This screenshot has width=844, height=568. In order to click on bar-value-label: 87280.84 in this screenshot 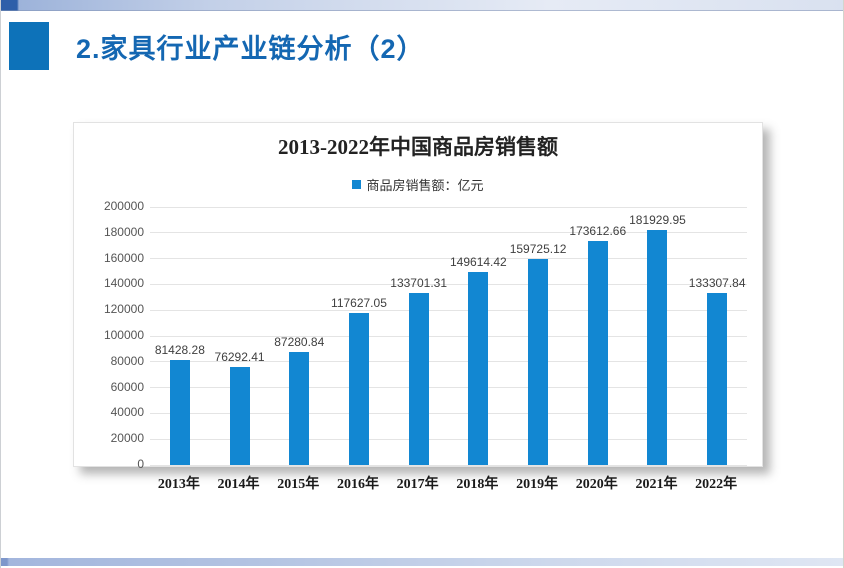, I will do `click(299, 342)`.